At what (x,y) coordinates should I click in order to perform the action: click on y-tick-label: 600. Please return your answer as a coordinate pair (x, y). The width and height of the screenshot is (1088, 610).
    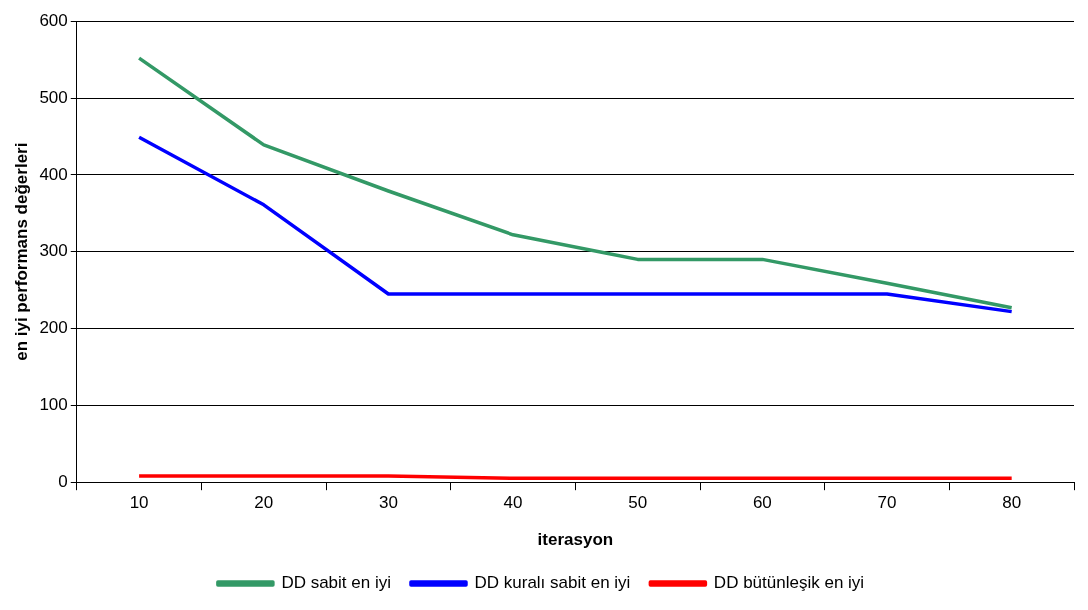
    Looking at the image, I should click on (53, 20).